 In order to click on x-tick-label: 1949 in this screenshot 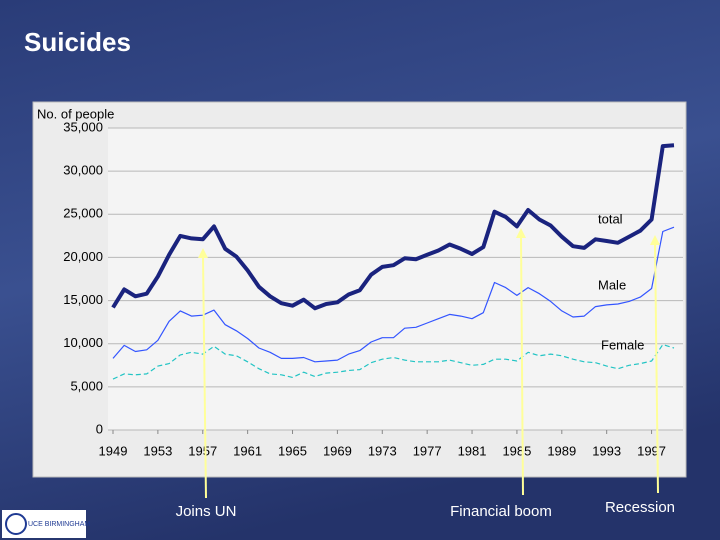, I will do `click(113, 450)`.